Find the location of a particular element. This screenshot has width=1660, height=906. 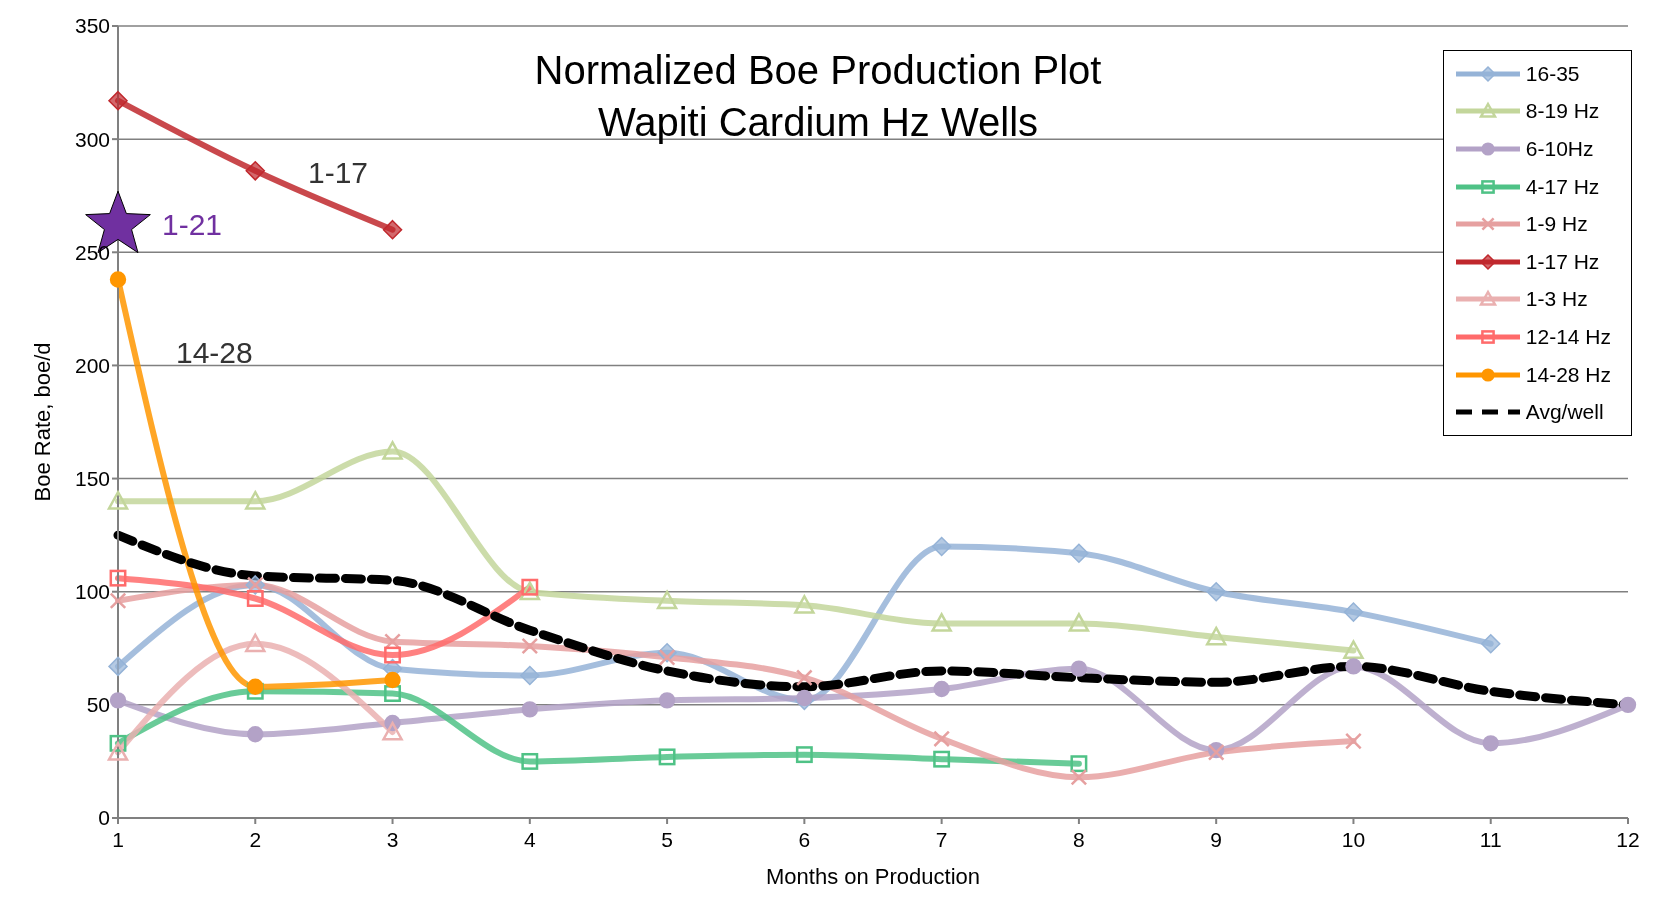

x-tick-label: 10 is located at coordinates (1353, 839).